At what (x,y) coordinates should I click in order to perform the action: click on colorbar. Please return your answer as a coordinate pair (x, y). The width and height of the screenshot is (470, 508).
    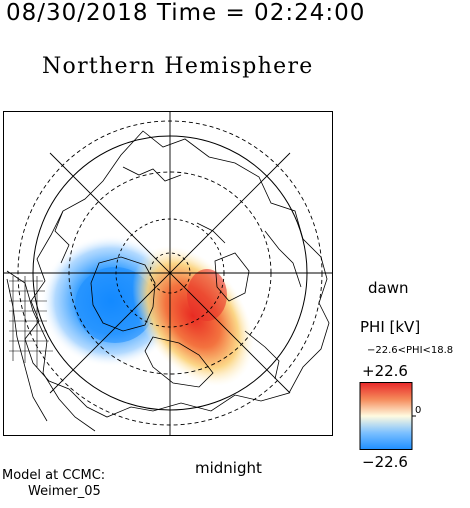
    Looking at the image, I should click on (387, 416).